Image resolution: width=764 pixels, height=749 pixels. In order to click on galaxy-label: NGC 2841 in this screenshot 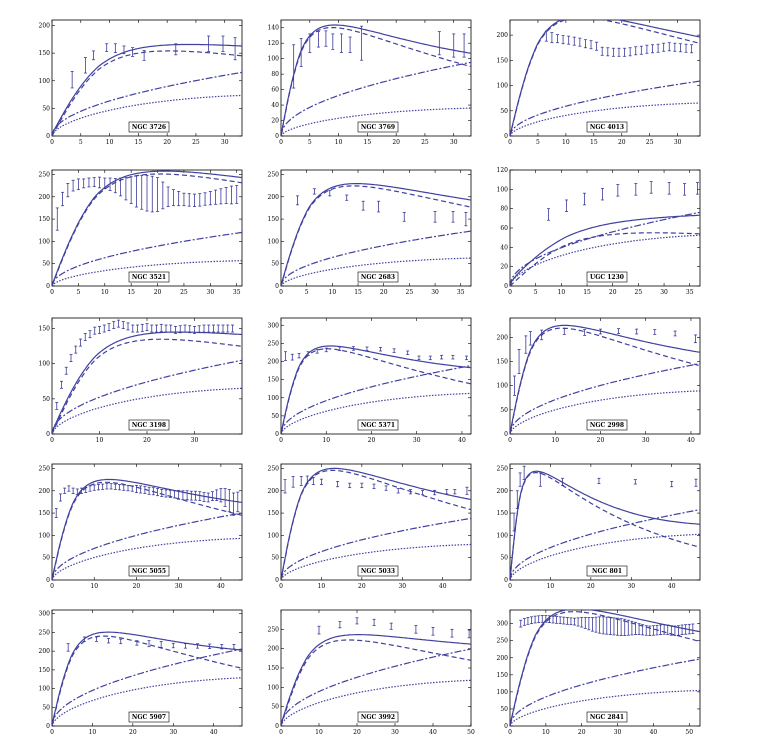, I will do `click(607, 717)`.